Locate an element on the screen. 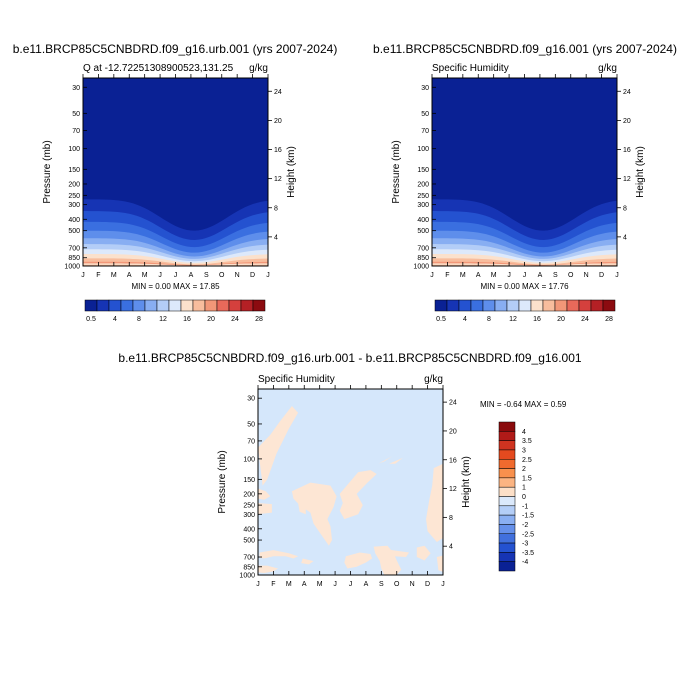  colorbar-label: 0.5 is located at coordinates (91, 319).